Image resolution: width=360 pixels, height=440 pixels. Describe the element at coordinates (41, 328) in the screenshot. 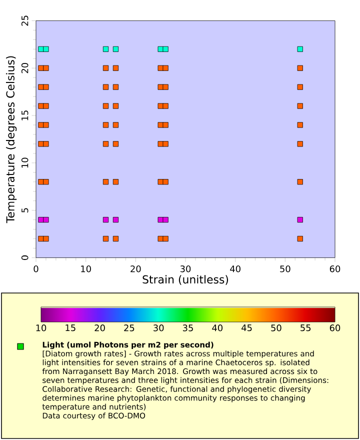

I see `color-bar-label: 10` at that location.